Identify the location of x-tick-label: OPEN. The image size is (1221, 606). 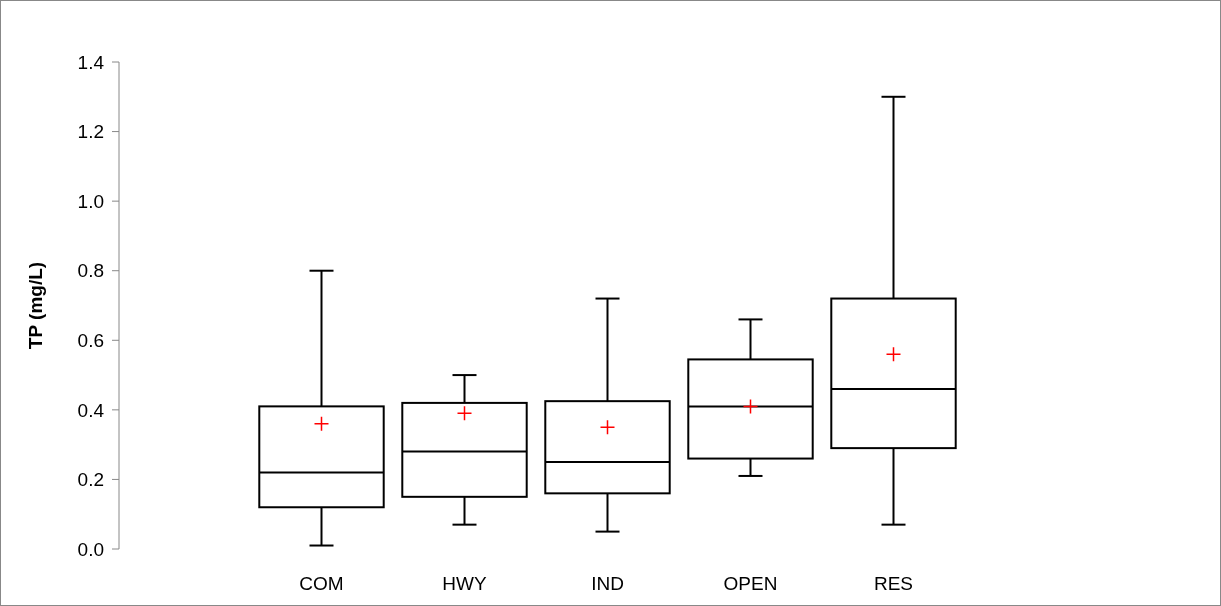
(750, 583).